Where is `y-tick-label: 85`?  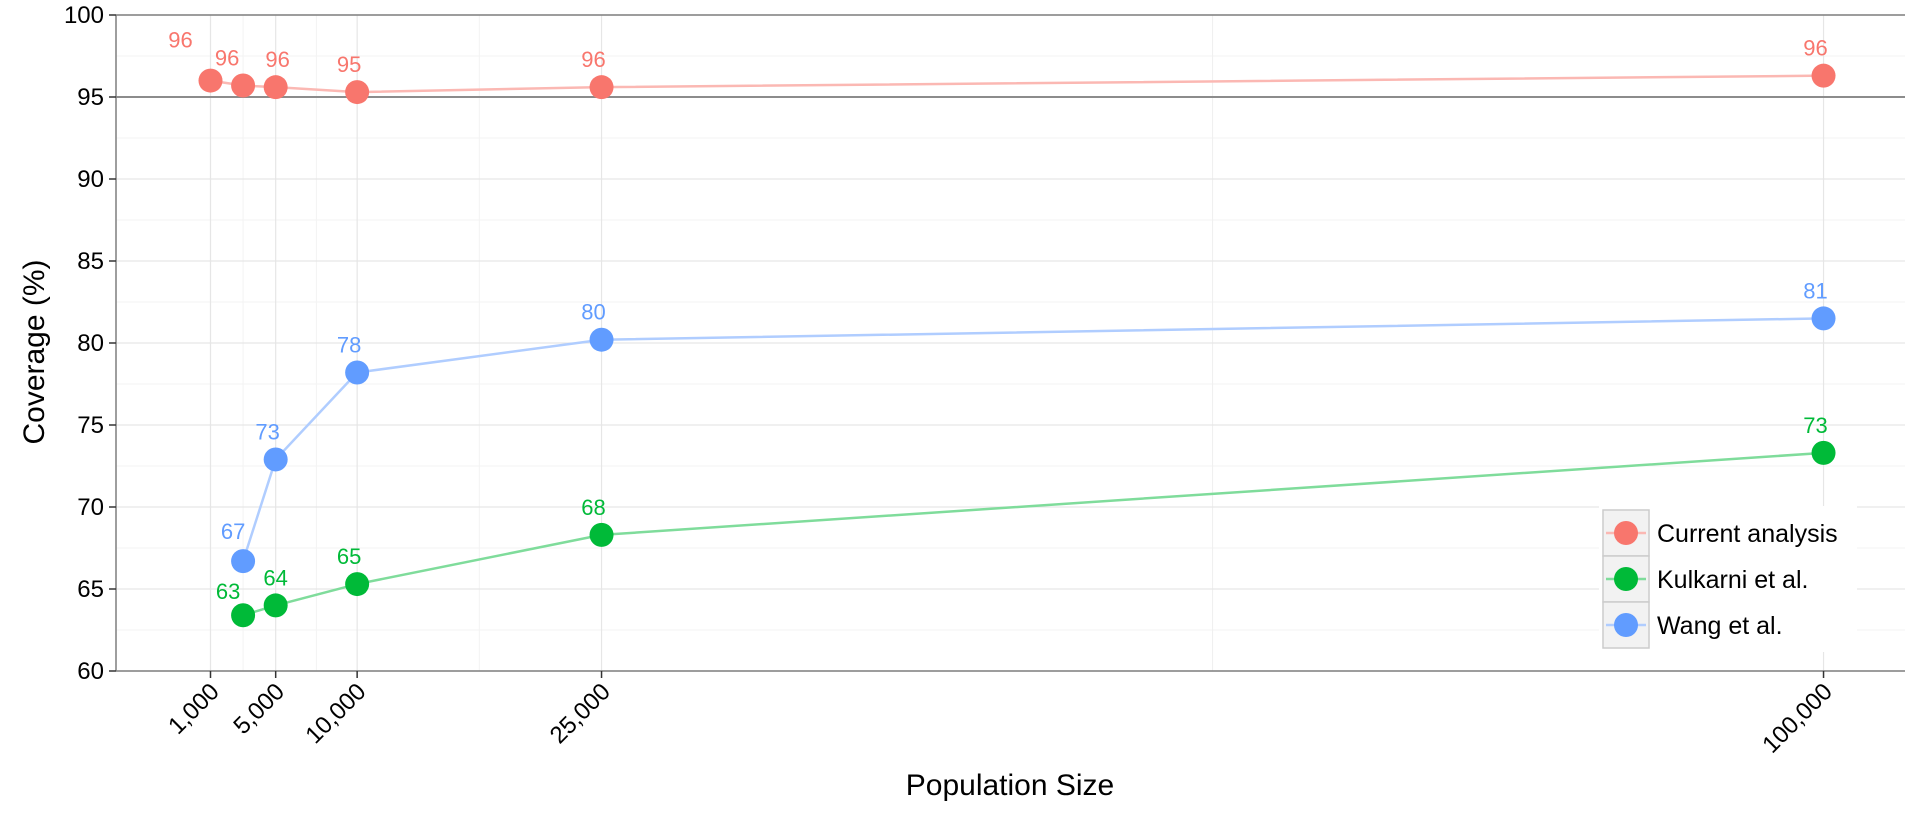
y-tick-label: 85 is located at coordinates (90, 261).